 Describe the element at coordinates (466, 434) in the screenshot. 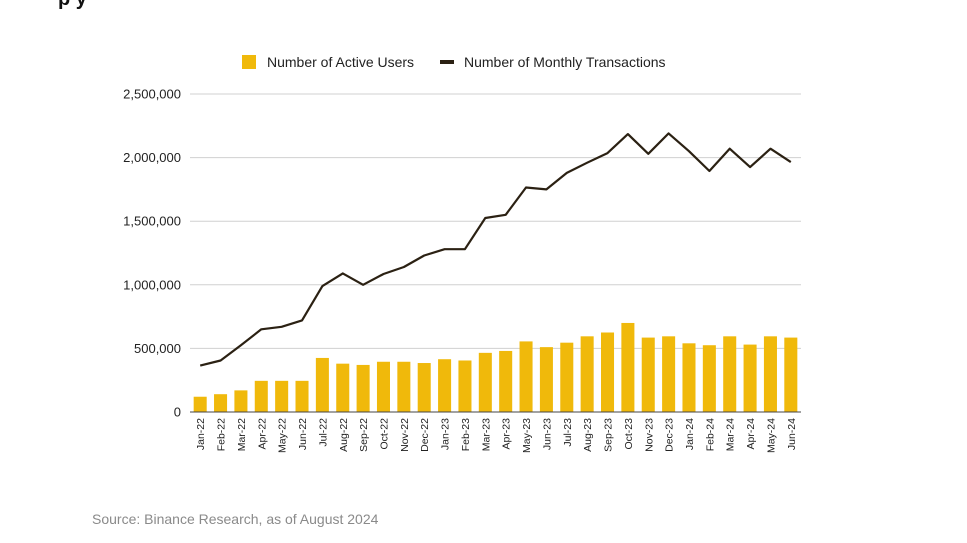

I see `x-tick-label: Feb-23` at that location.